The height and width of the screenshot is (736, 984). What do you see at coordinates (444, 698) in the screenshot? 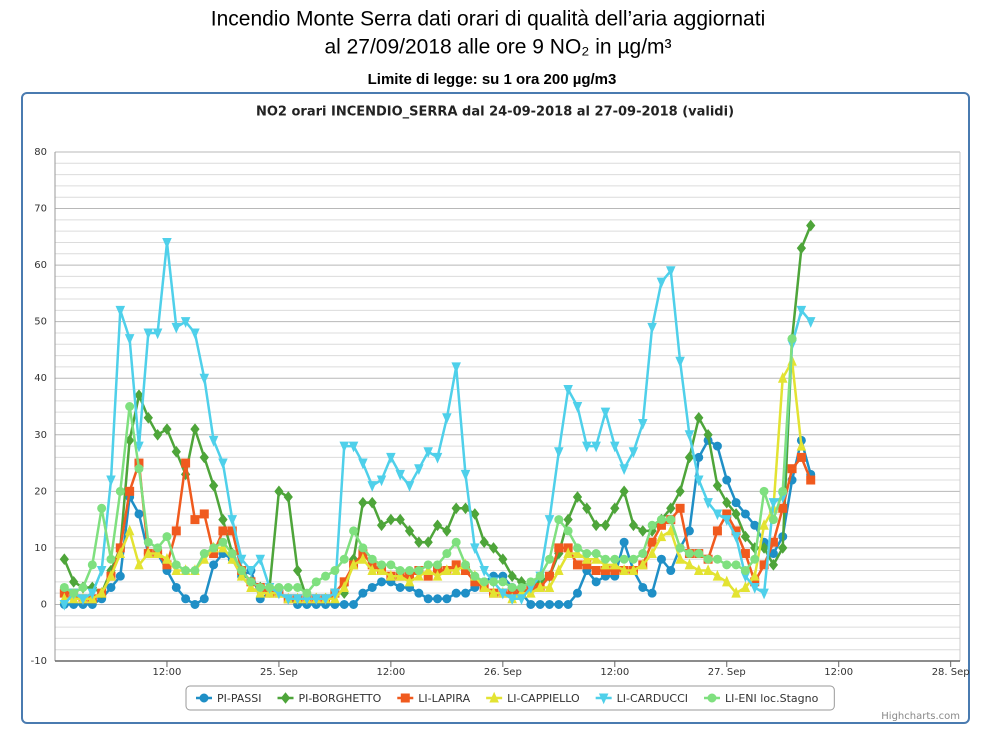
I see `legend-label: LI-LAPIRA` at bounding box center [444, 698].